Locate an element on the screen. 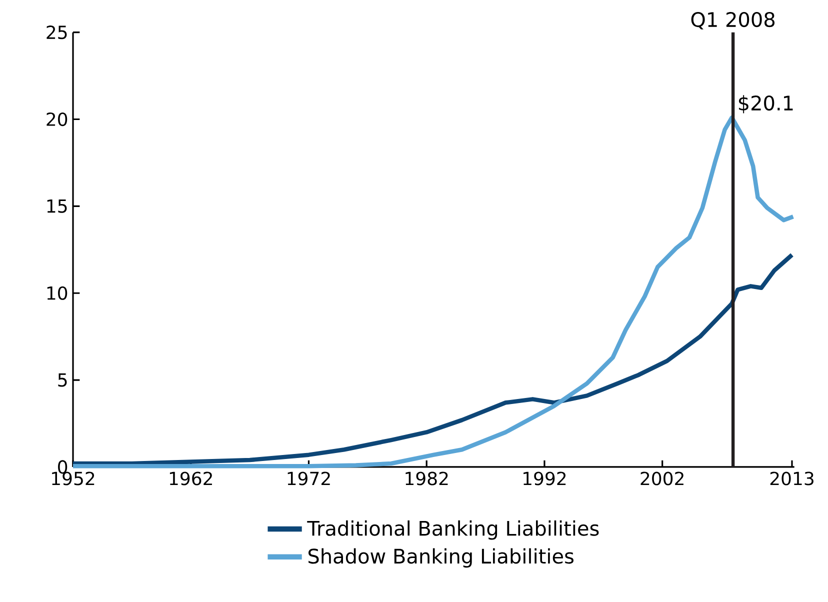 The height and width of the screenshot is (602, 828). x-tick-label: 1972 is located at coordinates (309, 479).